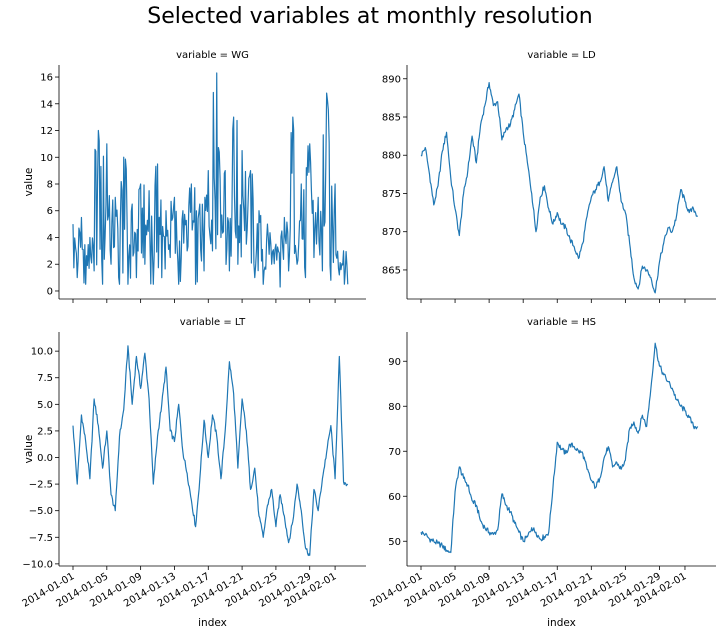 The width and height of the screenshot is (720, 634). Describe the element at coordinates (42, 352) in the screenshot. I see `y-tick-label: 10.0` at that location.